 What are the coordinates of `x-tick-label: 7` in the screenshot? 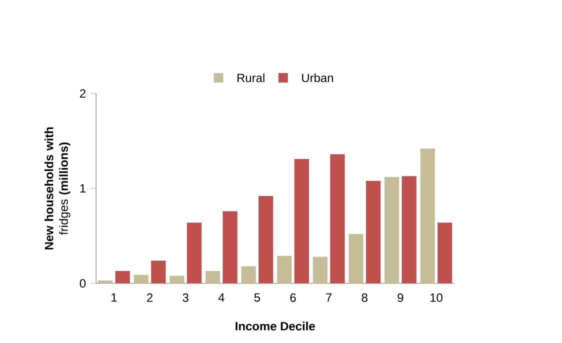 It's located at (329, 297).